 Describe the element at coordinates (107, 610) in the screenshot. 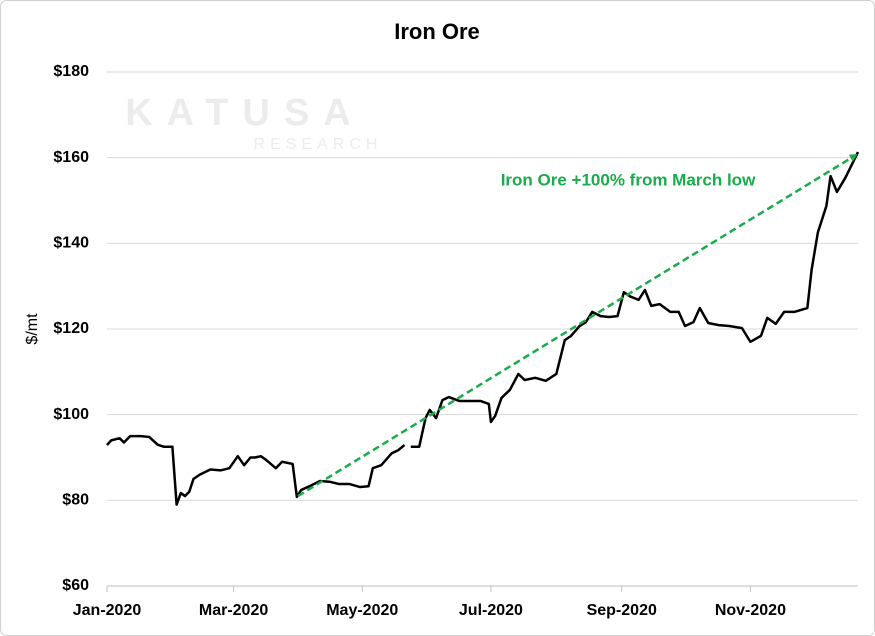

I see `x-tick-label: Jan-2020` at that location.